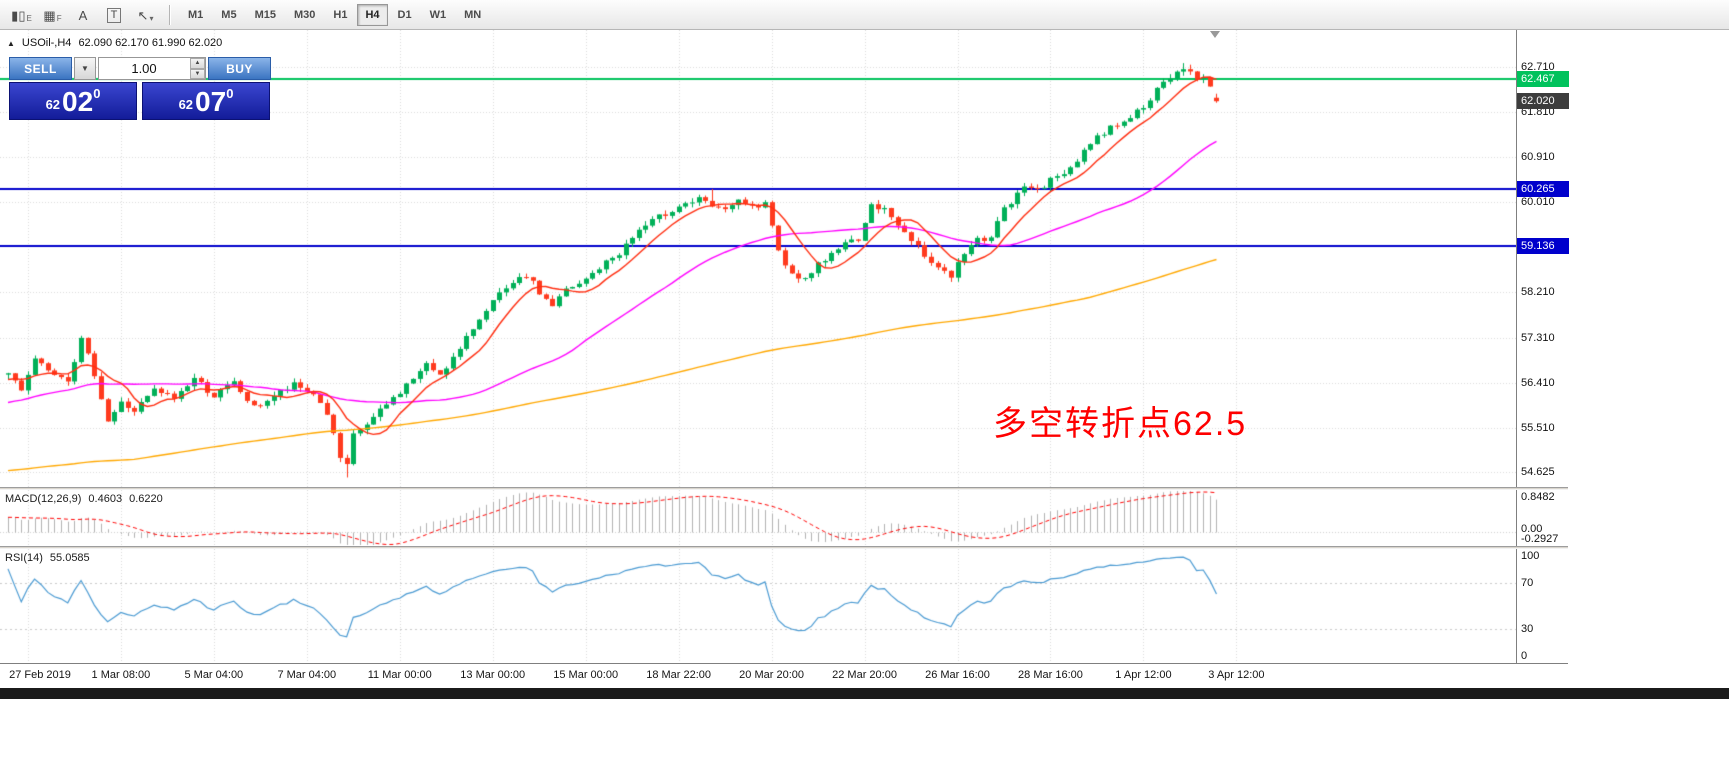  Describe the element at coordinates (1543, 189) in the screenshot. I see `support-line-price-badge: 60.265` at that location.